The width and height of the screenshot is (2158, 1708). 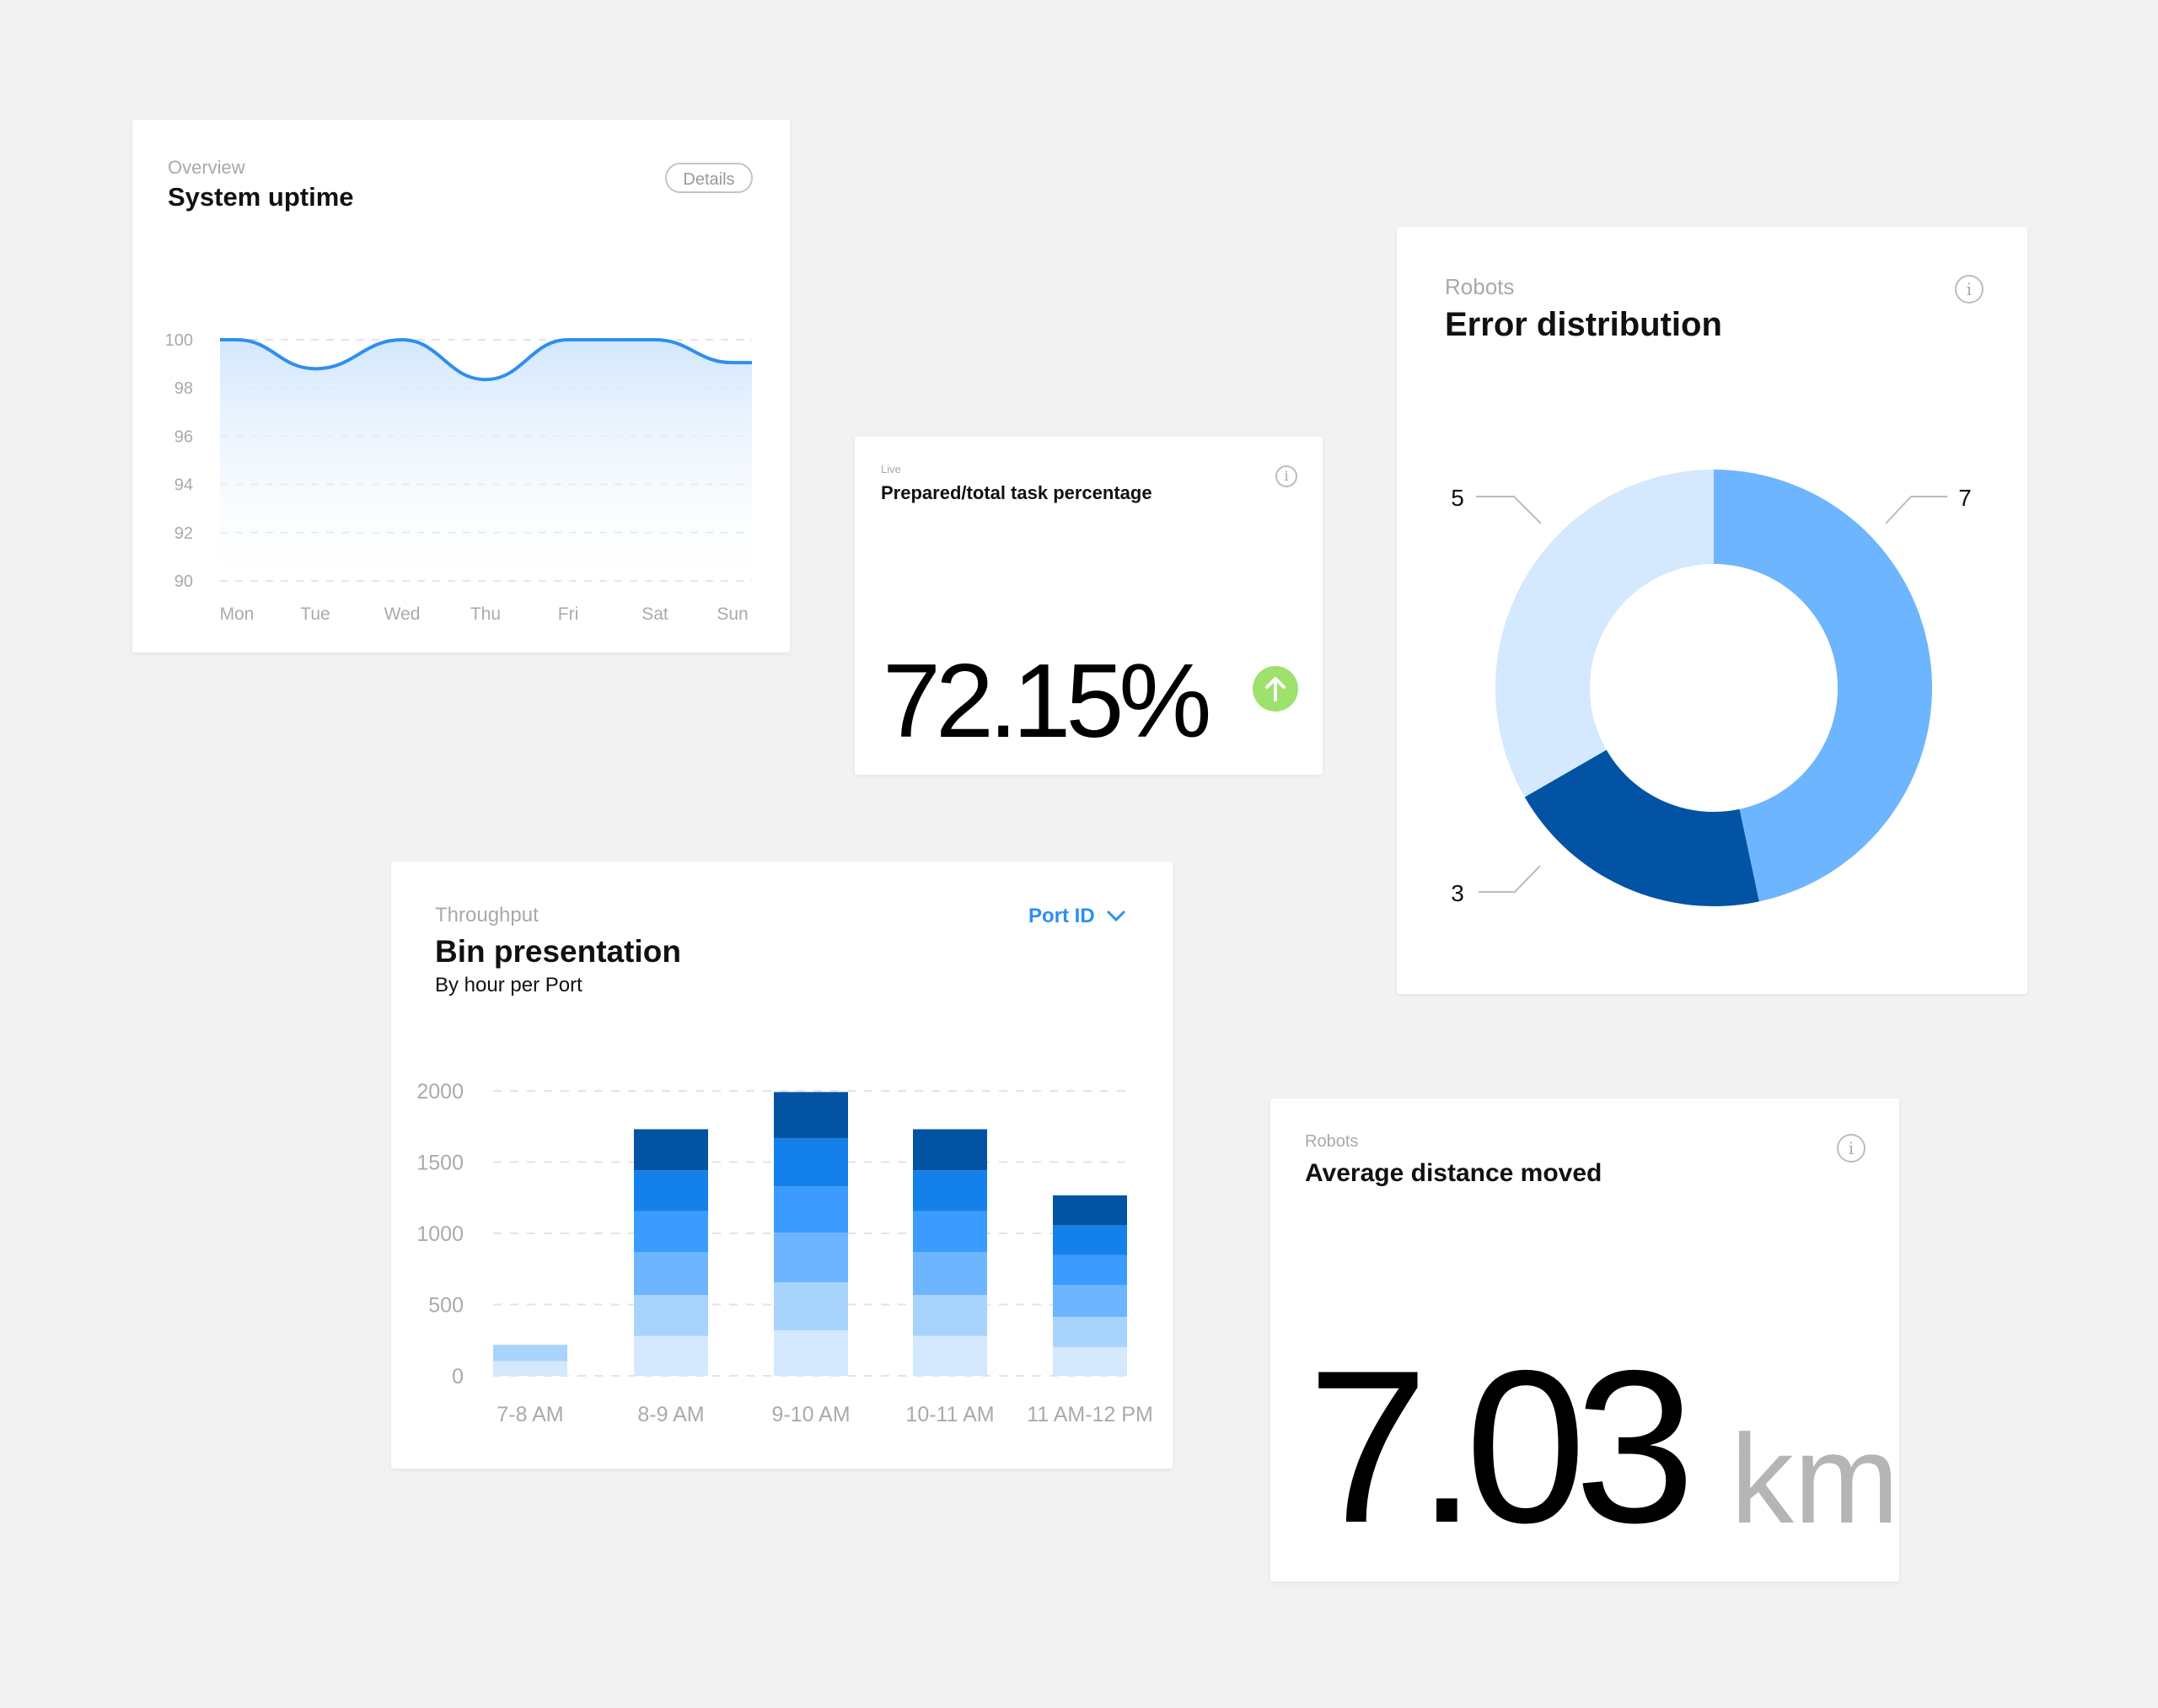 What do you see at coordinates (1453, 1173) in the screenshot?
I see `card-title: Average distance moved` at bounding box center [1453, 1173].